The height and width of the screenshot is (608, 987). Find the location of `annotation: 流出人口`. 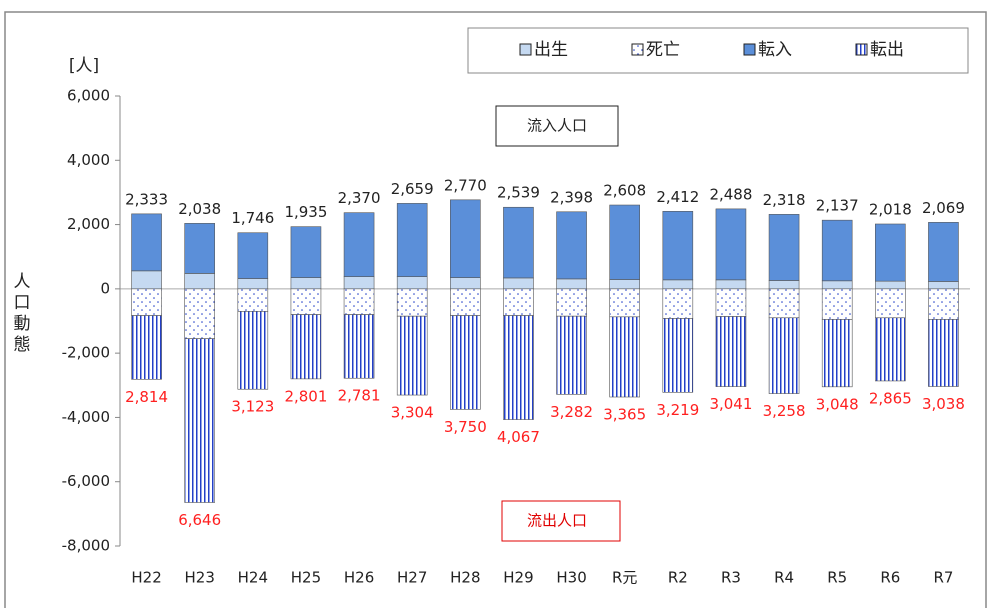

annotation: 流出人口 is located at coordinates (557, 521).